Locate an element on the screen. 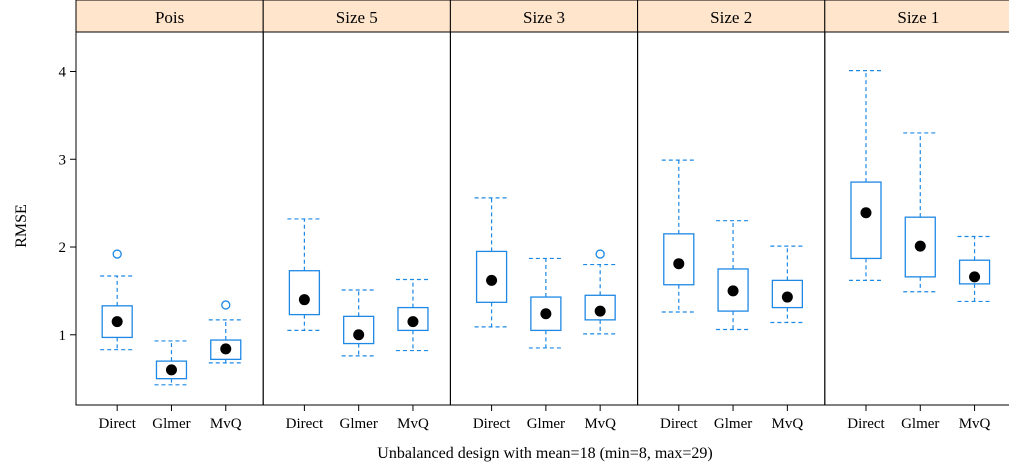 The width and height of the screenshot is (1009, 468). y-tick-label: 3 is located at coordinates (63, 160).